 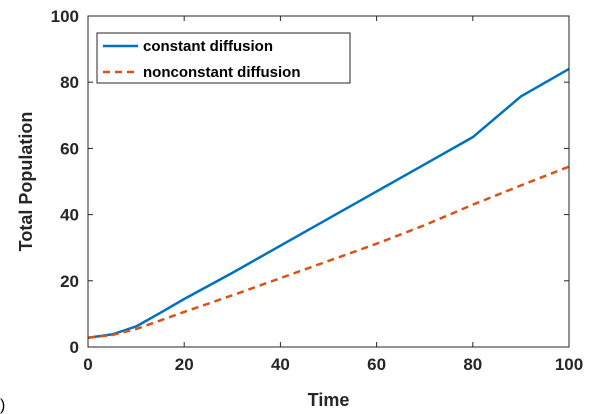 I want to click on y-tick-label: 40, so click(x=69, y=215).